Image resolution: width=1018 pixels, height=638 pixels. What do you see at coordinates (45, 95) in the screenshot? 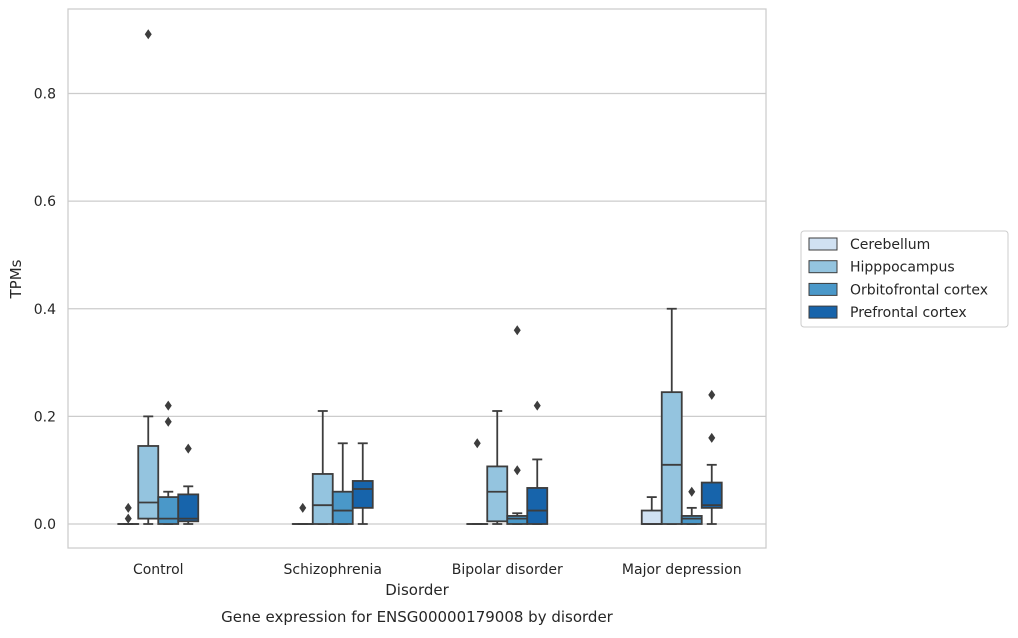
I see `y-tick-label: 0.8` at bounding box center [45, 95].